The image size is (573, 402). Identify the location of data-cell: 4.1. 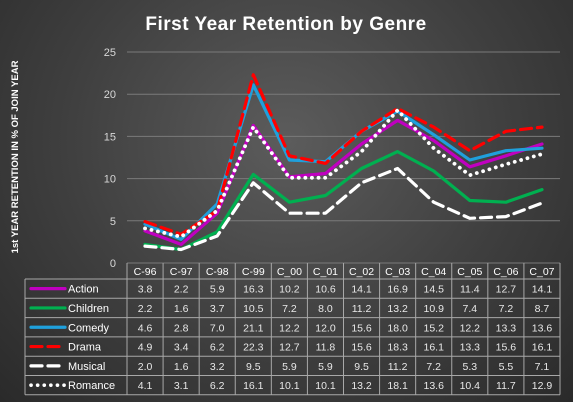
(145, 386).